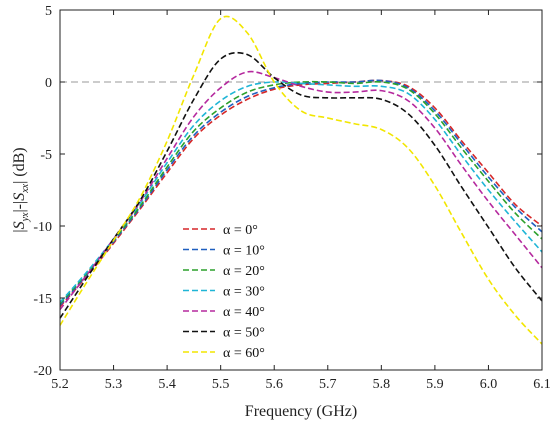  Describe the element at coordinates (244, 251) in the screenshot. I see `legend-label-1: α = 10°` at that location.